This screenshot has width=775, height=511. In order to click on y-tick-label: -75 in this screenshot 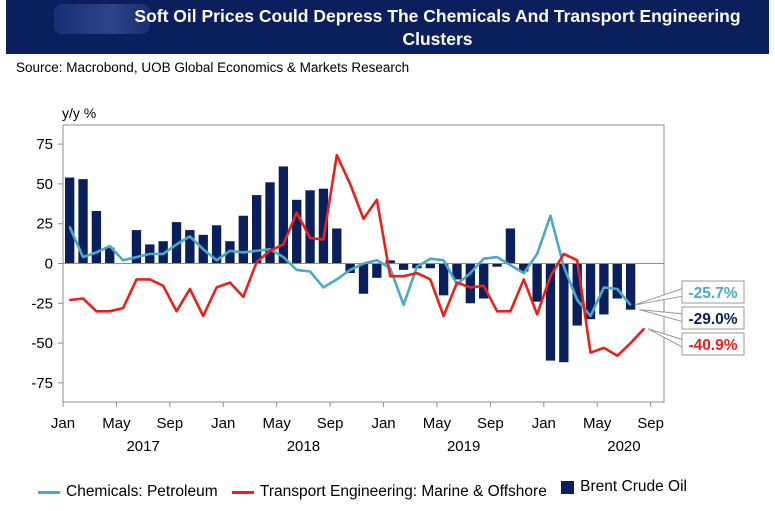, I will do `click(42, 383)`.